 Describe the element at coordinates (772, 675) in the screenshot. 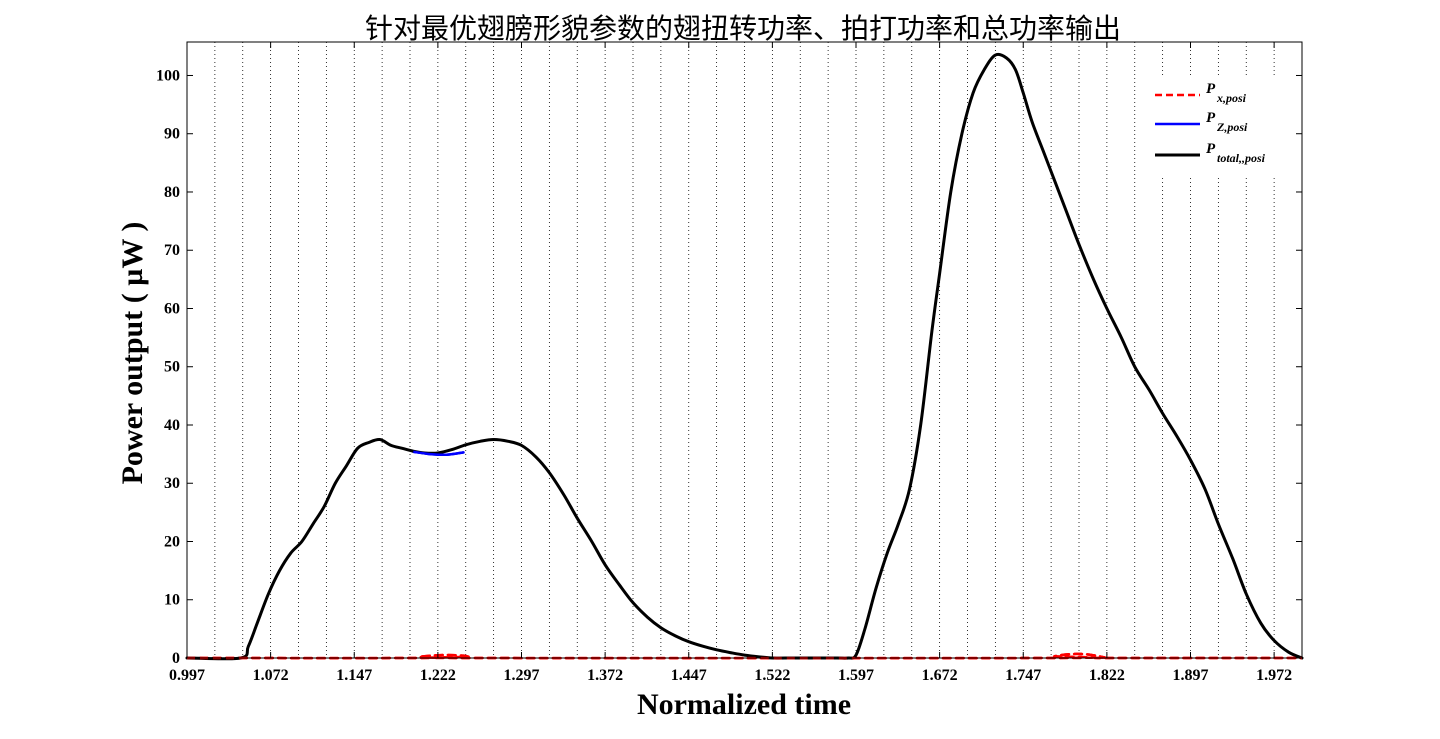

I see `x-tick-label: 1.522` at that location.